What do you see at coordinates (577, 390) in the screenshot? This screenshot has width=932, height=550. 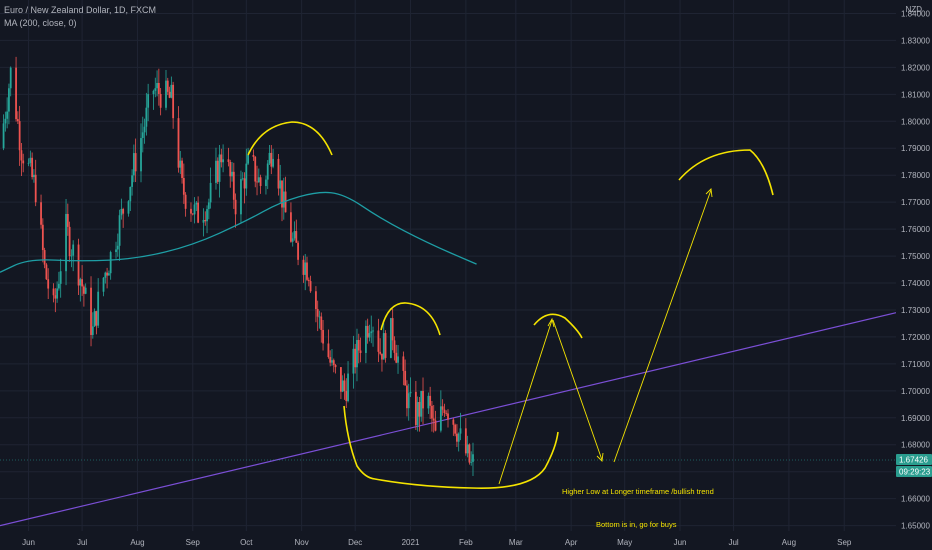 I see `projection-arrow-down` at bounding box center [577, 390].